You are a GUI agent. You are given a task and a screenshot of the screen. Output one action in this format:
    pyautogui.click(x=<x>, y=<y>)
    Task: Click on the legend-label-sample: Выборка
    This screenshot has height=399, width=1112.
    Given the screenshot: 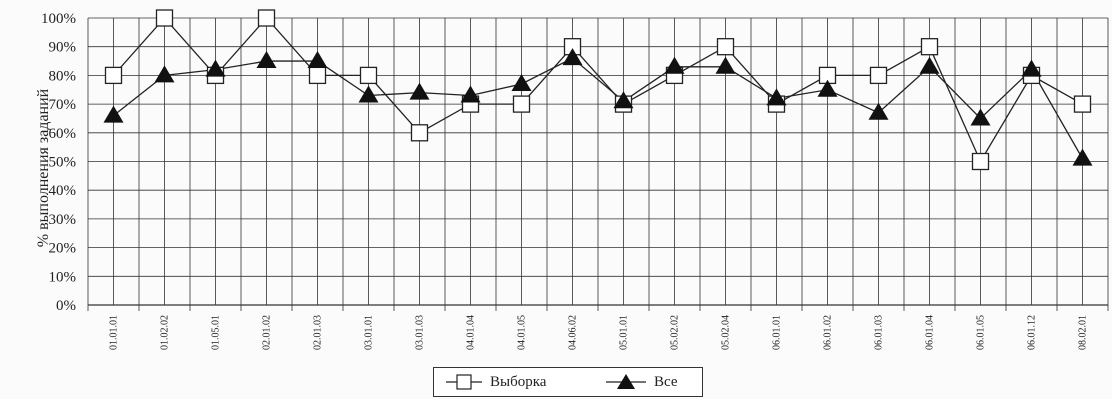 What is the action you would take?
    pyautogui.click(x=518, y=381)
    